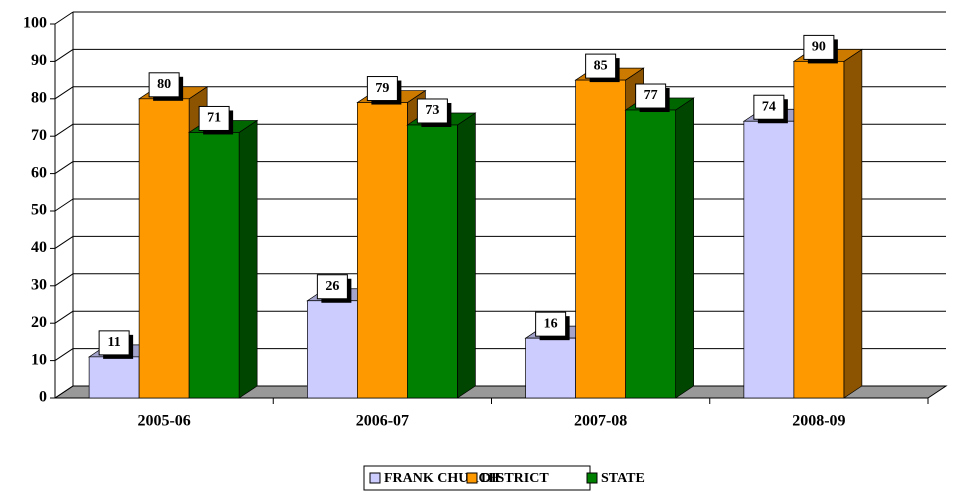  What do you see at coordinates (39, 359) in the screenshot?
I see `y-tick-label: 10` at bounding box center [39, 359].